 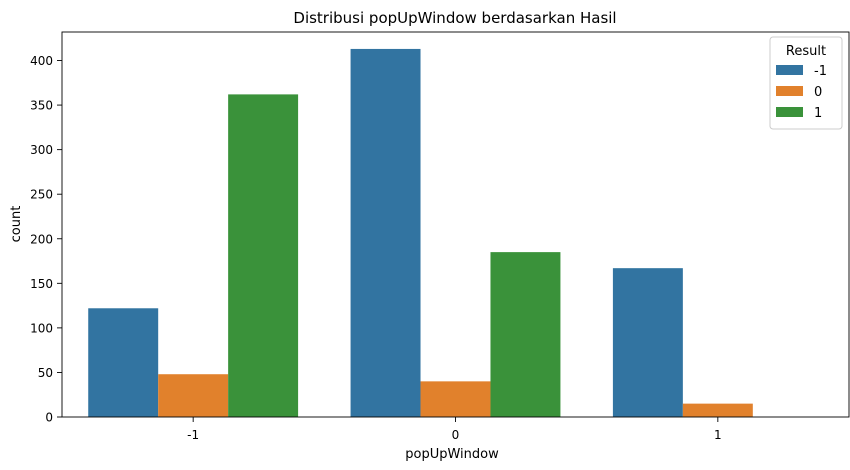 What do you see at coordinates (818, 113) in the screenshot?
I see `legend-label: 1` at bounding box center [818, 113].